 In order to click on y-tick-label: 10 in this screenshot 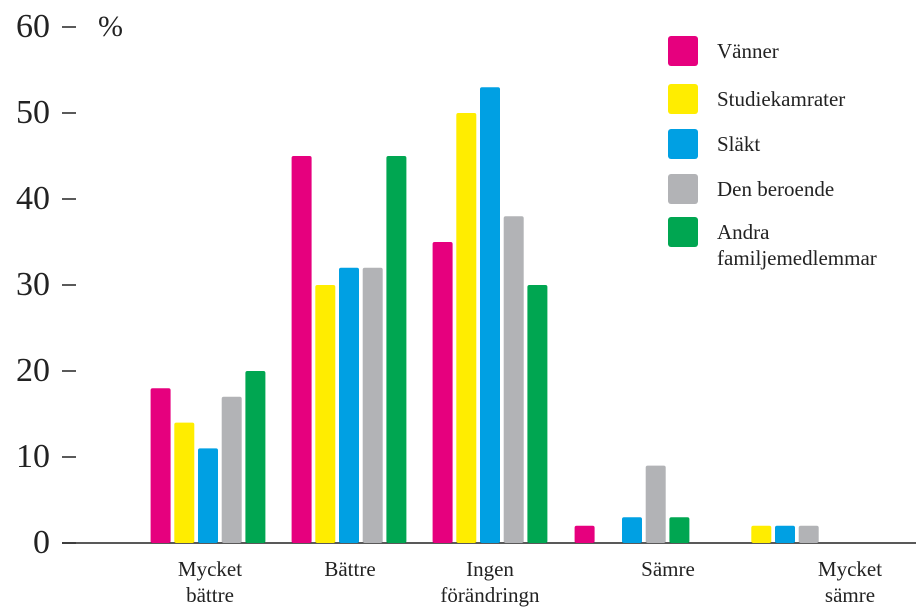, I will do `click(33, 456)`.